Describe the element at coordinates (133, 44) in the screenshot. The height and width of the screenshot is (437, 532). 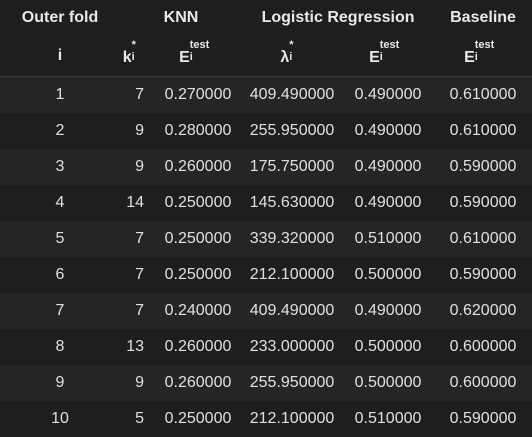
I see `k-star-superscript: *` at that location.